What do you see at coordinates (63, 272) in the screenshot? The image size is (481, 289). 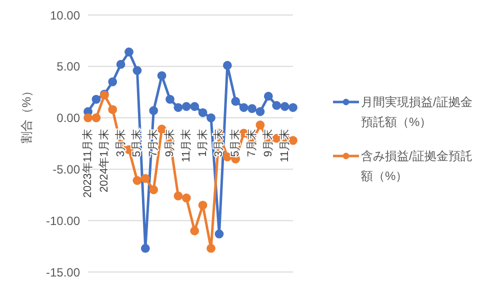 I see `y-tick-label: -15.00` at bounding box center [63, 272].